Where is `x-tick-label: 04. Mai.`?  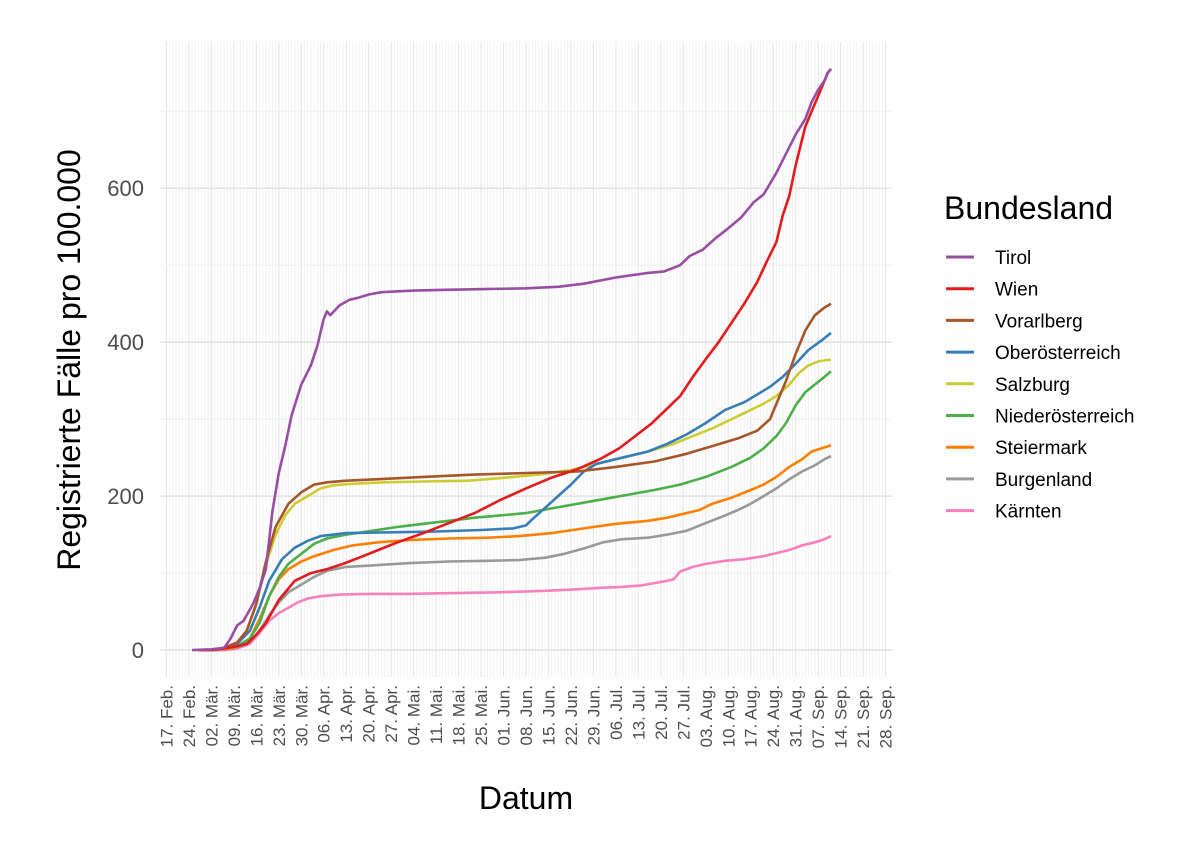
x-tick-label: 04. Mai. is located at coordinates (414, 715).